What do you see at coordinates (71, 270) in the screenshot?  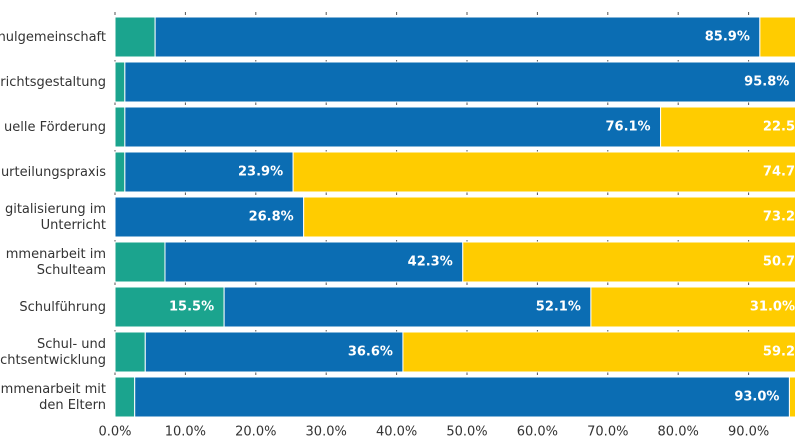 I see `category-line: Schulteam` at bounding box center [71, 270].